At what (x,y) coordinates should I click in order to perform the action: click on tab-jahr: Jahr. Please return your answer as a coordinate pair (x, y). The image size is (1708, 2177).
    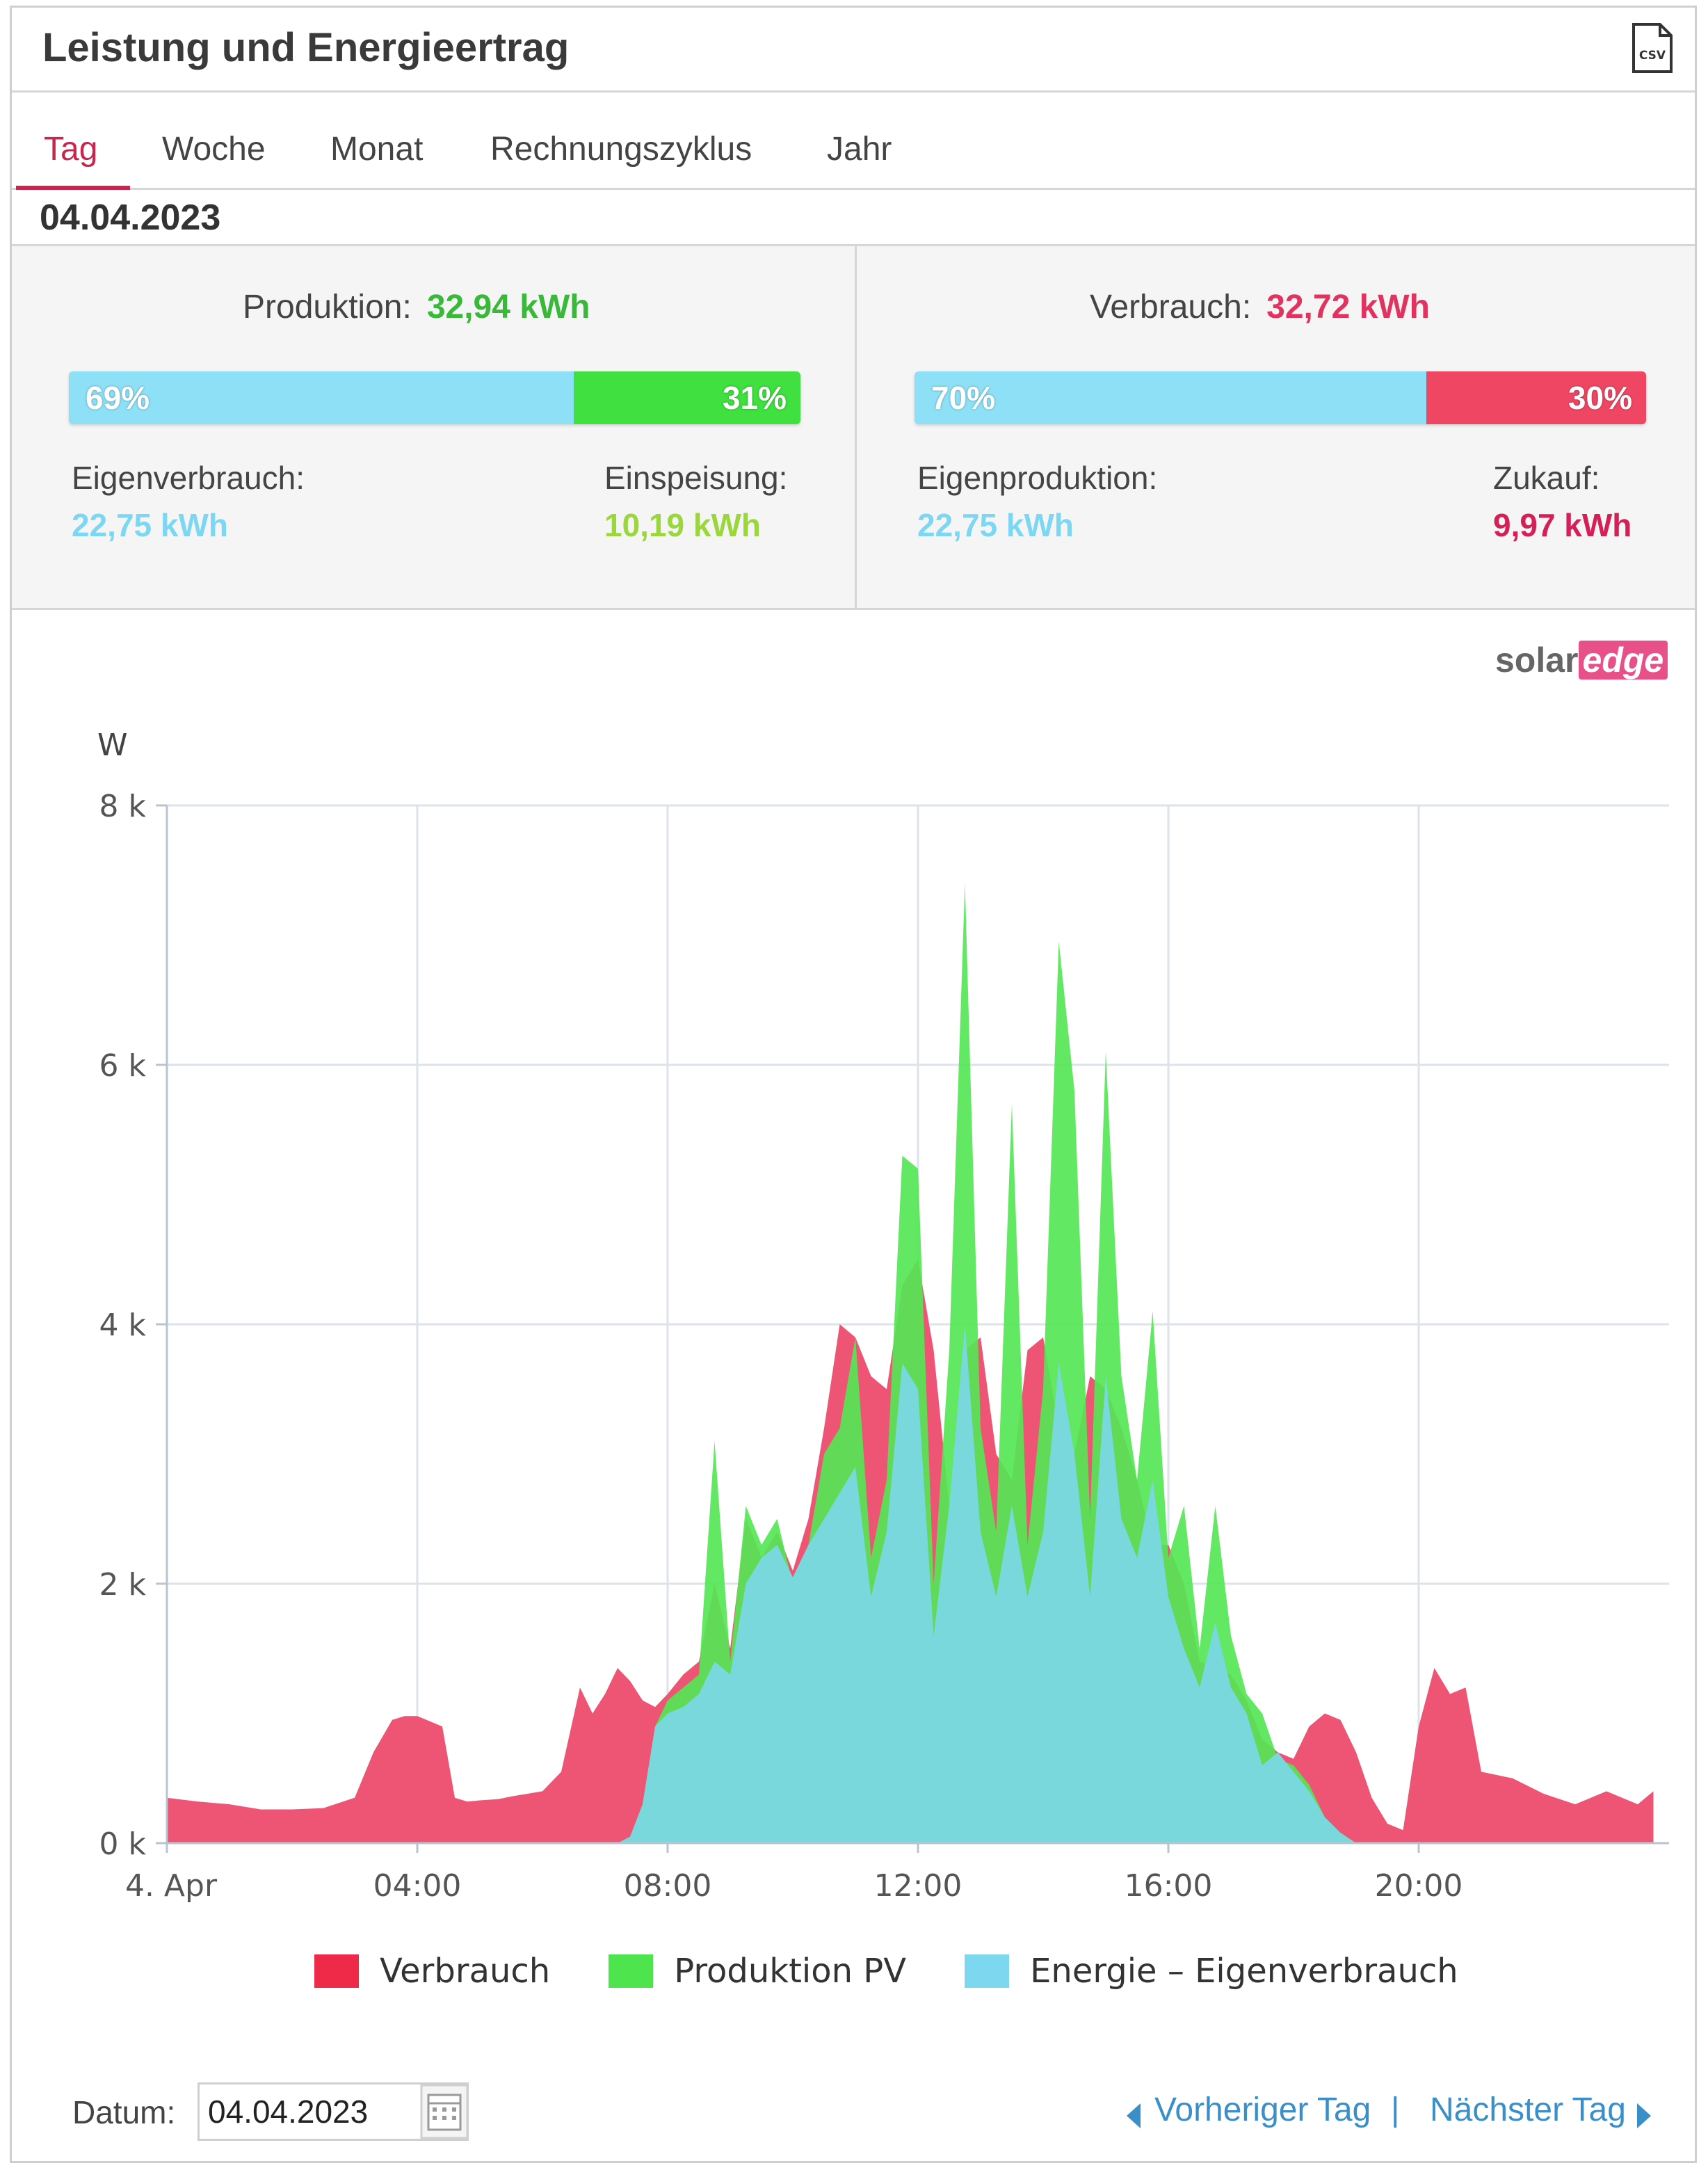
    Looking at the image, I should click on (859, 149).